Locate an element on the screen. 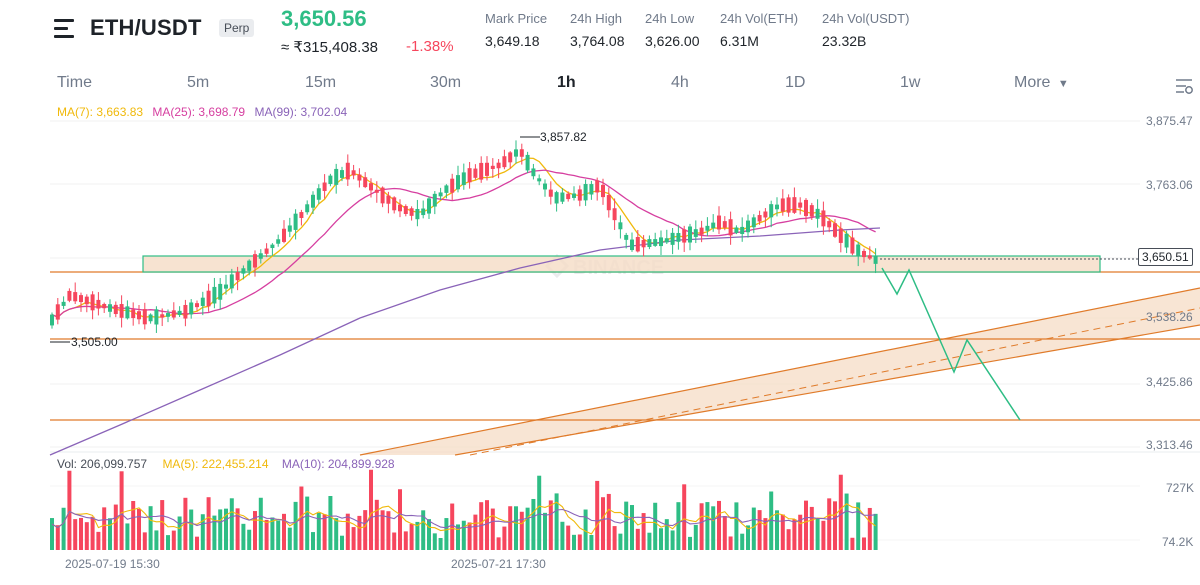 Image resolution: width=1200 pixels, height=585 pixels. stat-mark-price: Mark Price 3,649.18 is located at coordinates (516, 30).